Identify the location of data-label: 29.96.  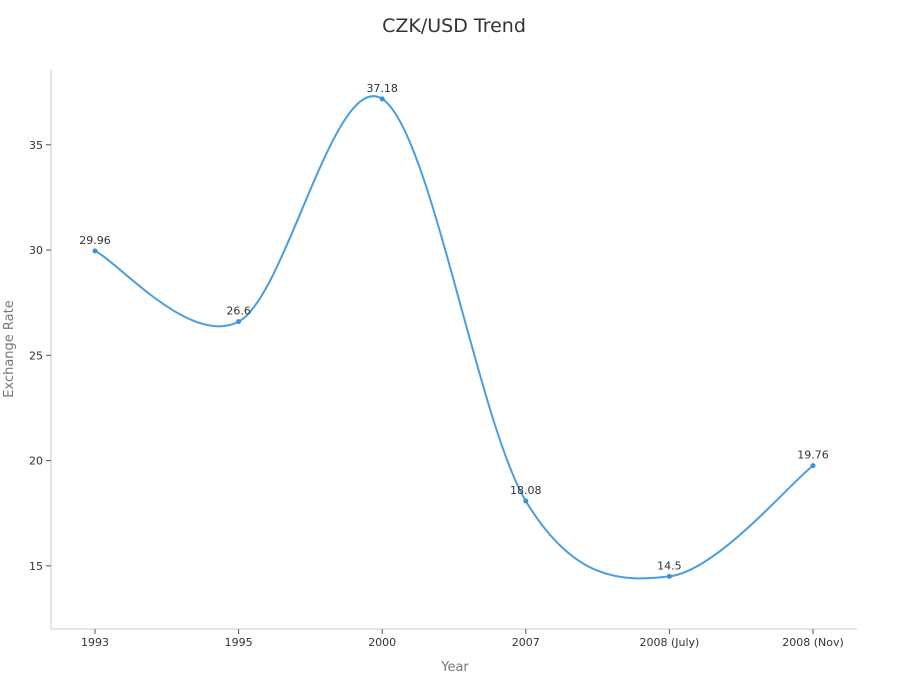
(95, 240).